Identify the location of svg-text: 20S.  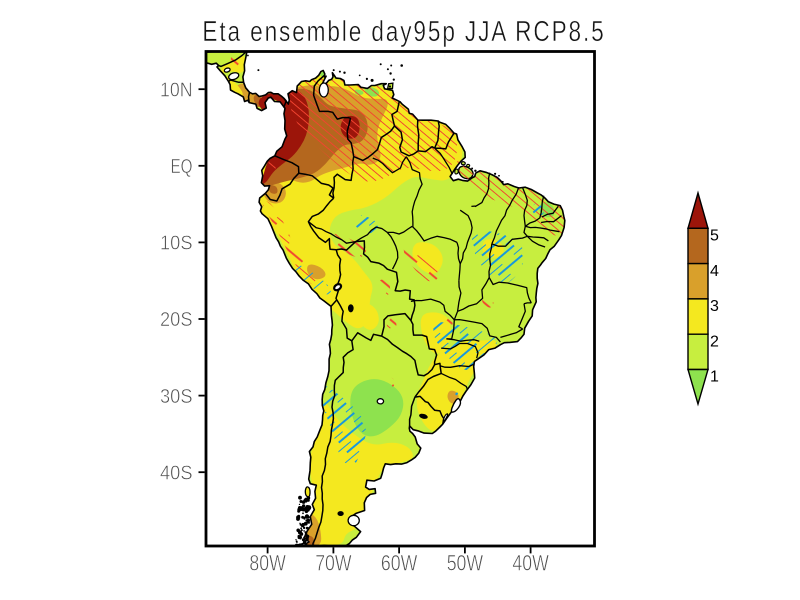
(176, 320).